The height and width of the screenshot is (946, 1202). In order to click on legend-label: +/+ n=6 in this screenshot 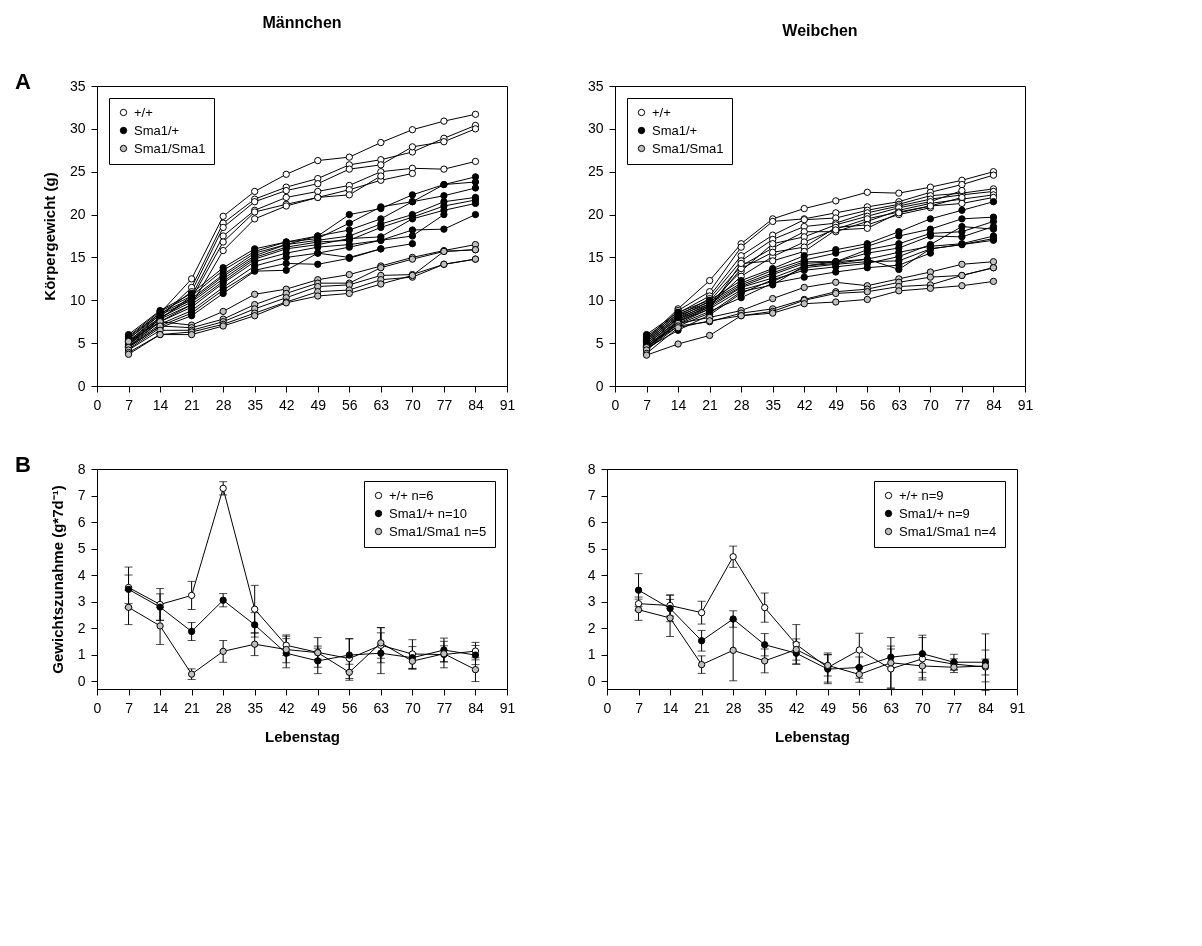, I will do `click(411, 495)`.